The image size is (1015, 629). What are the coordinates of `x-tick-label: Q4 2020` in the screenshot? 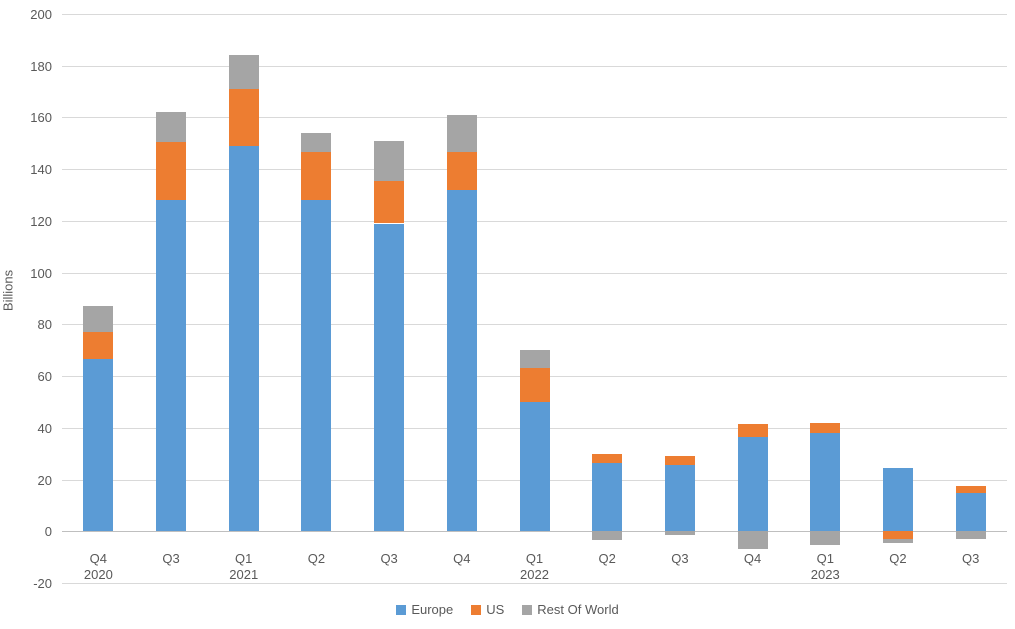 It's located at (98, 566).